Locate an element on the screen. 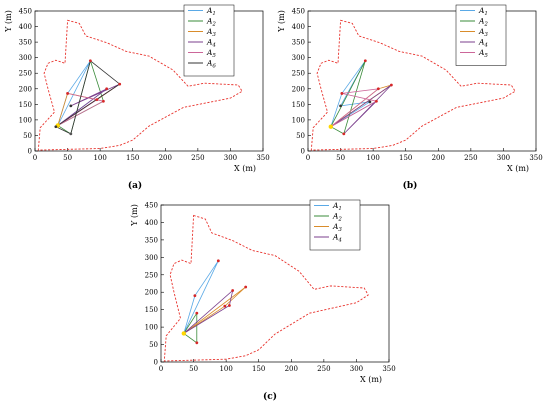 This screenshot has height=406, width=550. chart-a-xtick-label-300: 300 is located at coordinates (230, 158).